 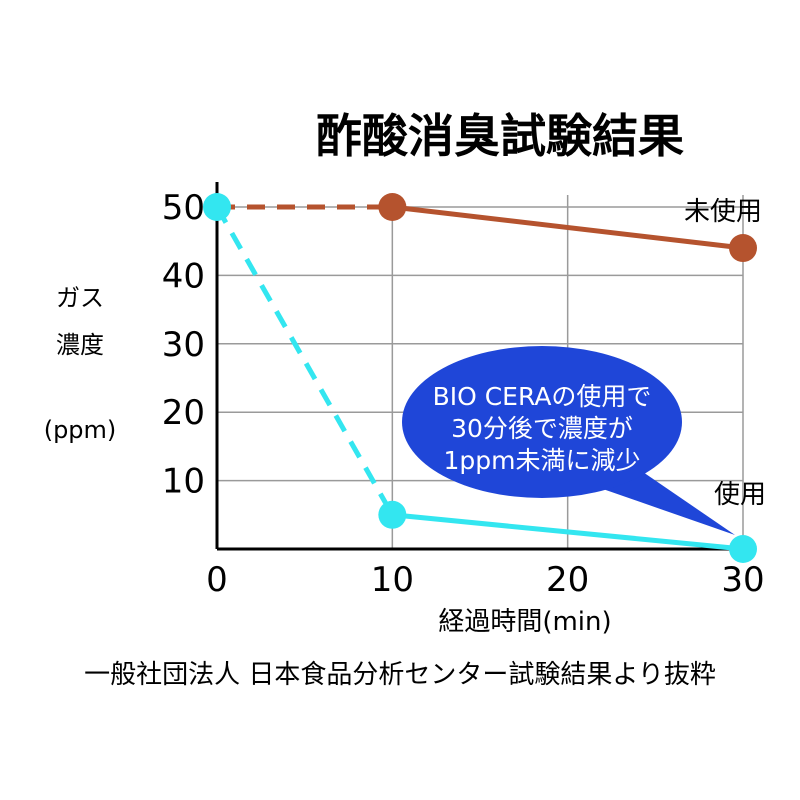 What do you see at coordinates (80, 345) in the screenshot?
I see `y-axis-label: 濃度` at bounding box center [80, 345].